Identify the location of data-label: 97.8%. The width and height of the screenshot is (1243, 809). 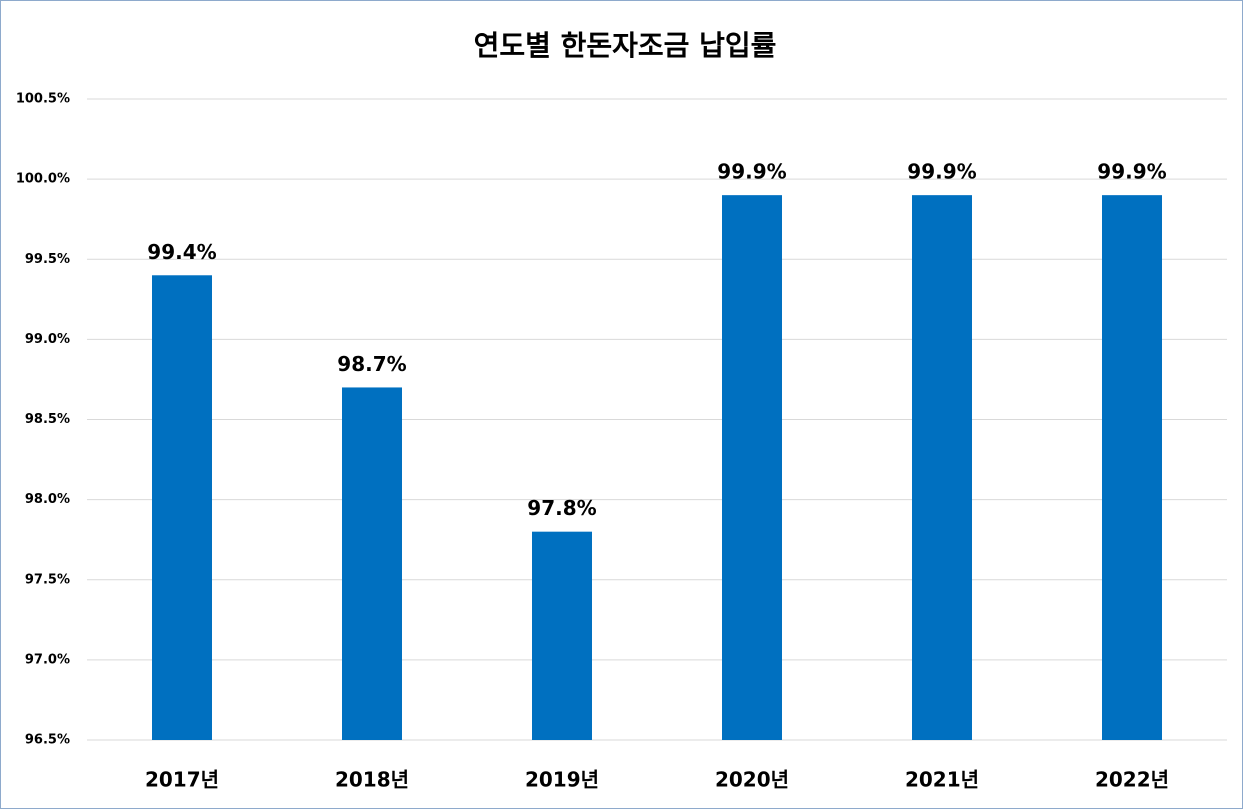
(561, 508).